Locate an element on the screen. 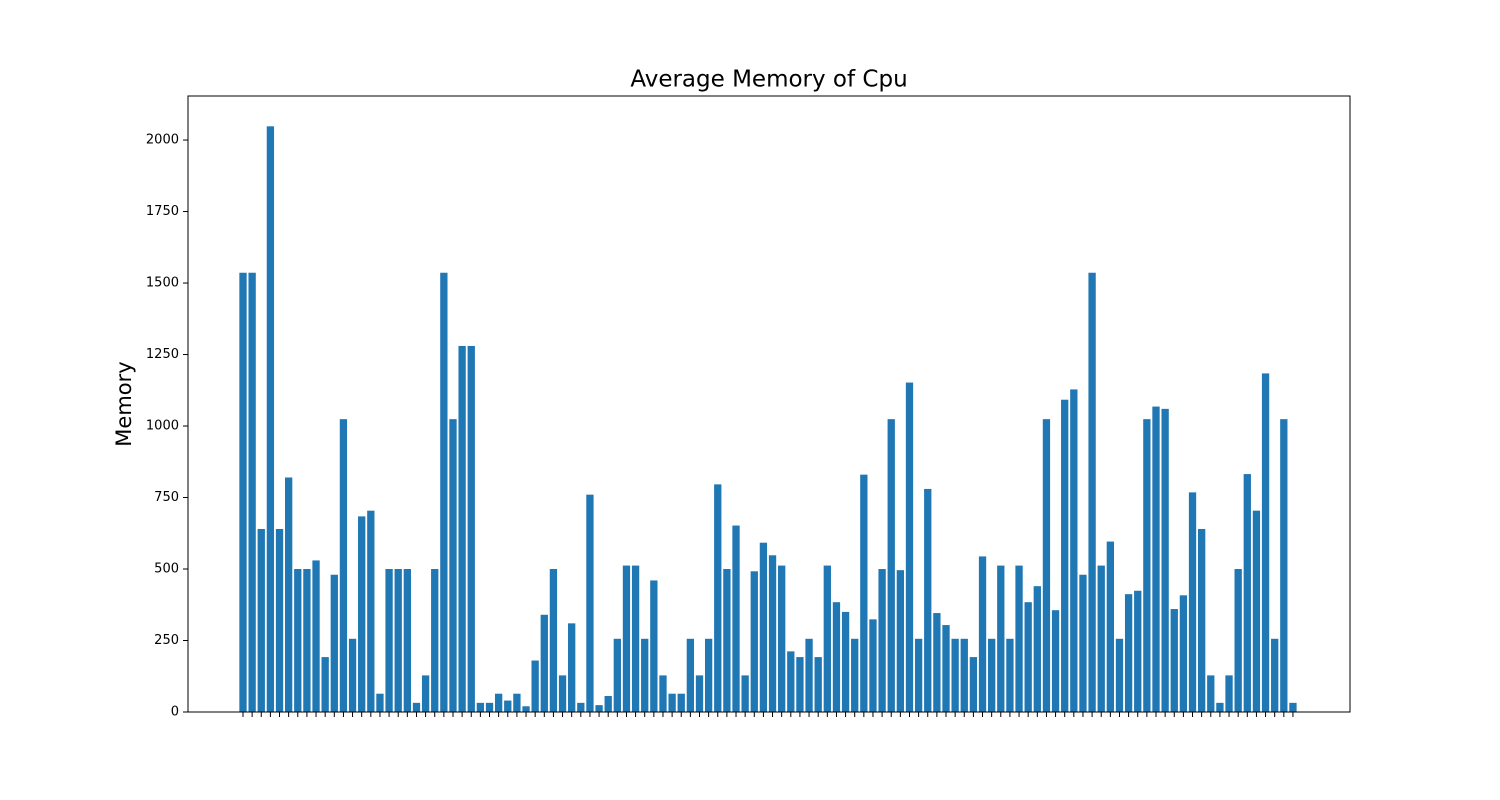 Image resolution: width=1500 pixels, height=800 pixels. y-axis-label: Memory is located at coordinates (124, 403).